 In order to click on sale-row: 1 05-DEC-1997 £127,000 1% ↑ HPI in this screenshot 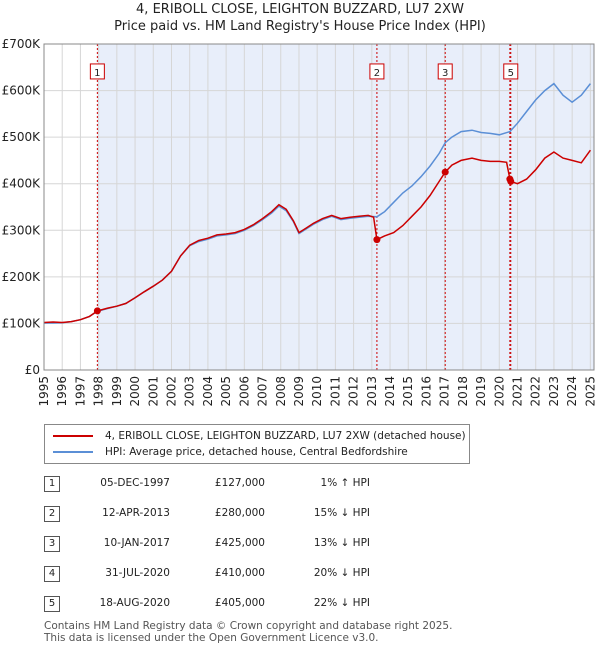, I will do `click(300, 485)`.